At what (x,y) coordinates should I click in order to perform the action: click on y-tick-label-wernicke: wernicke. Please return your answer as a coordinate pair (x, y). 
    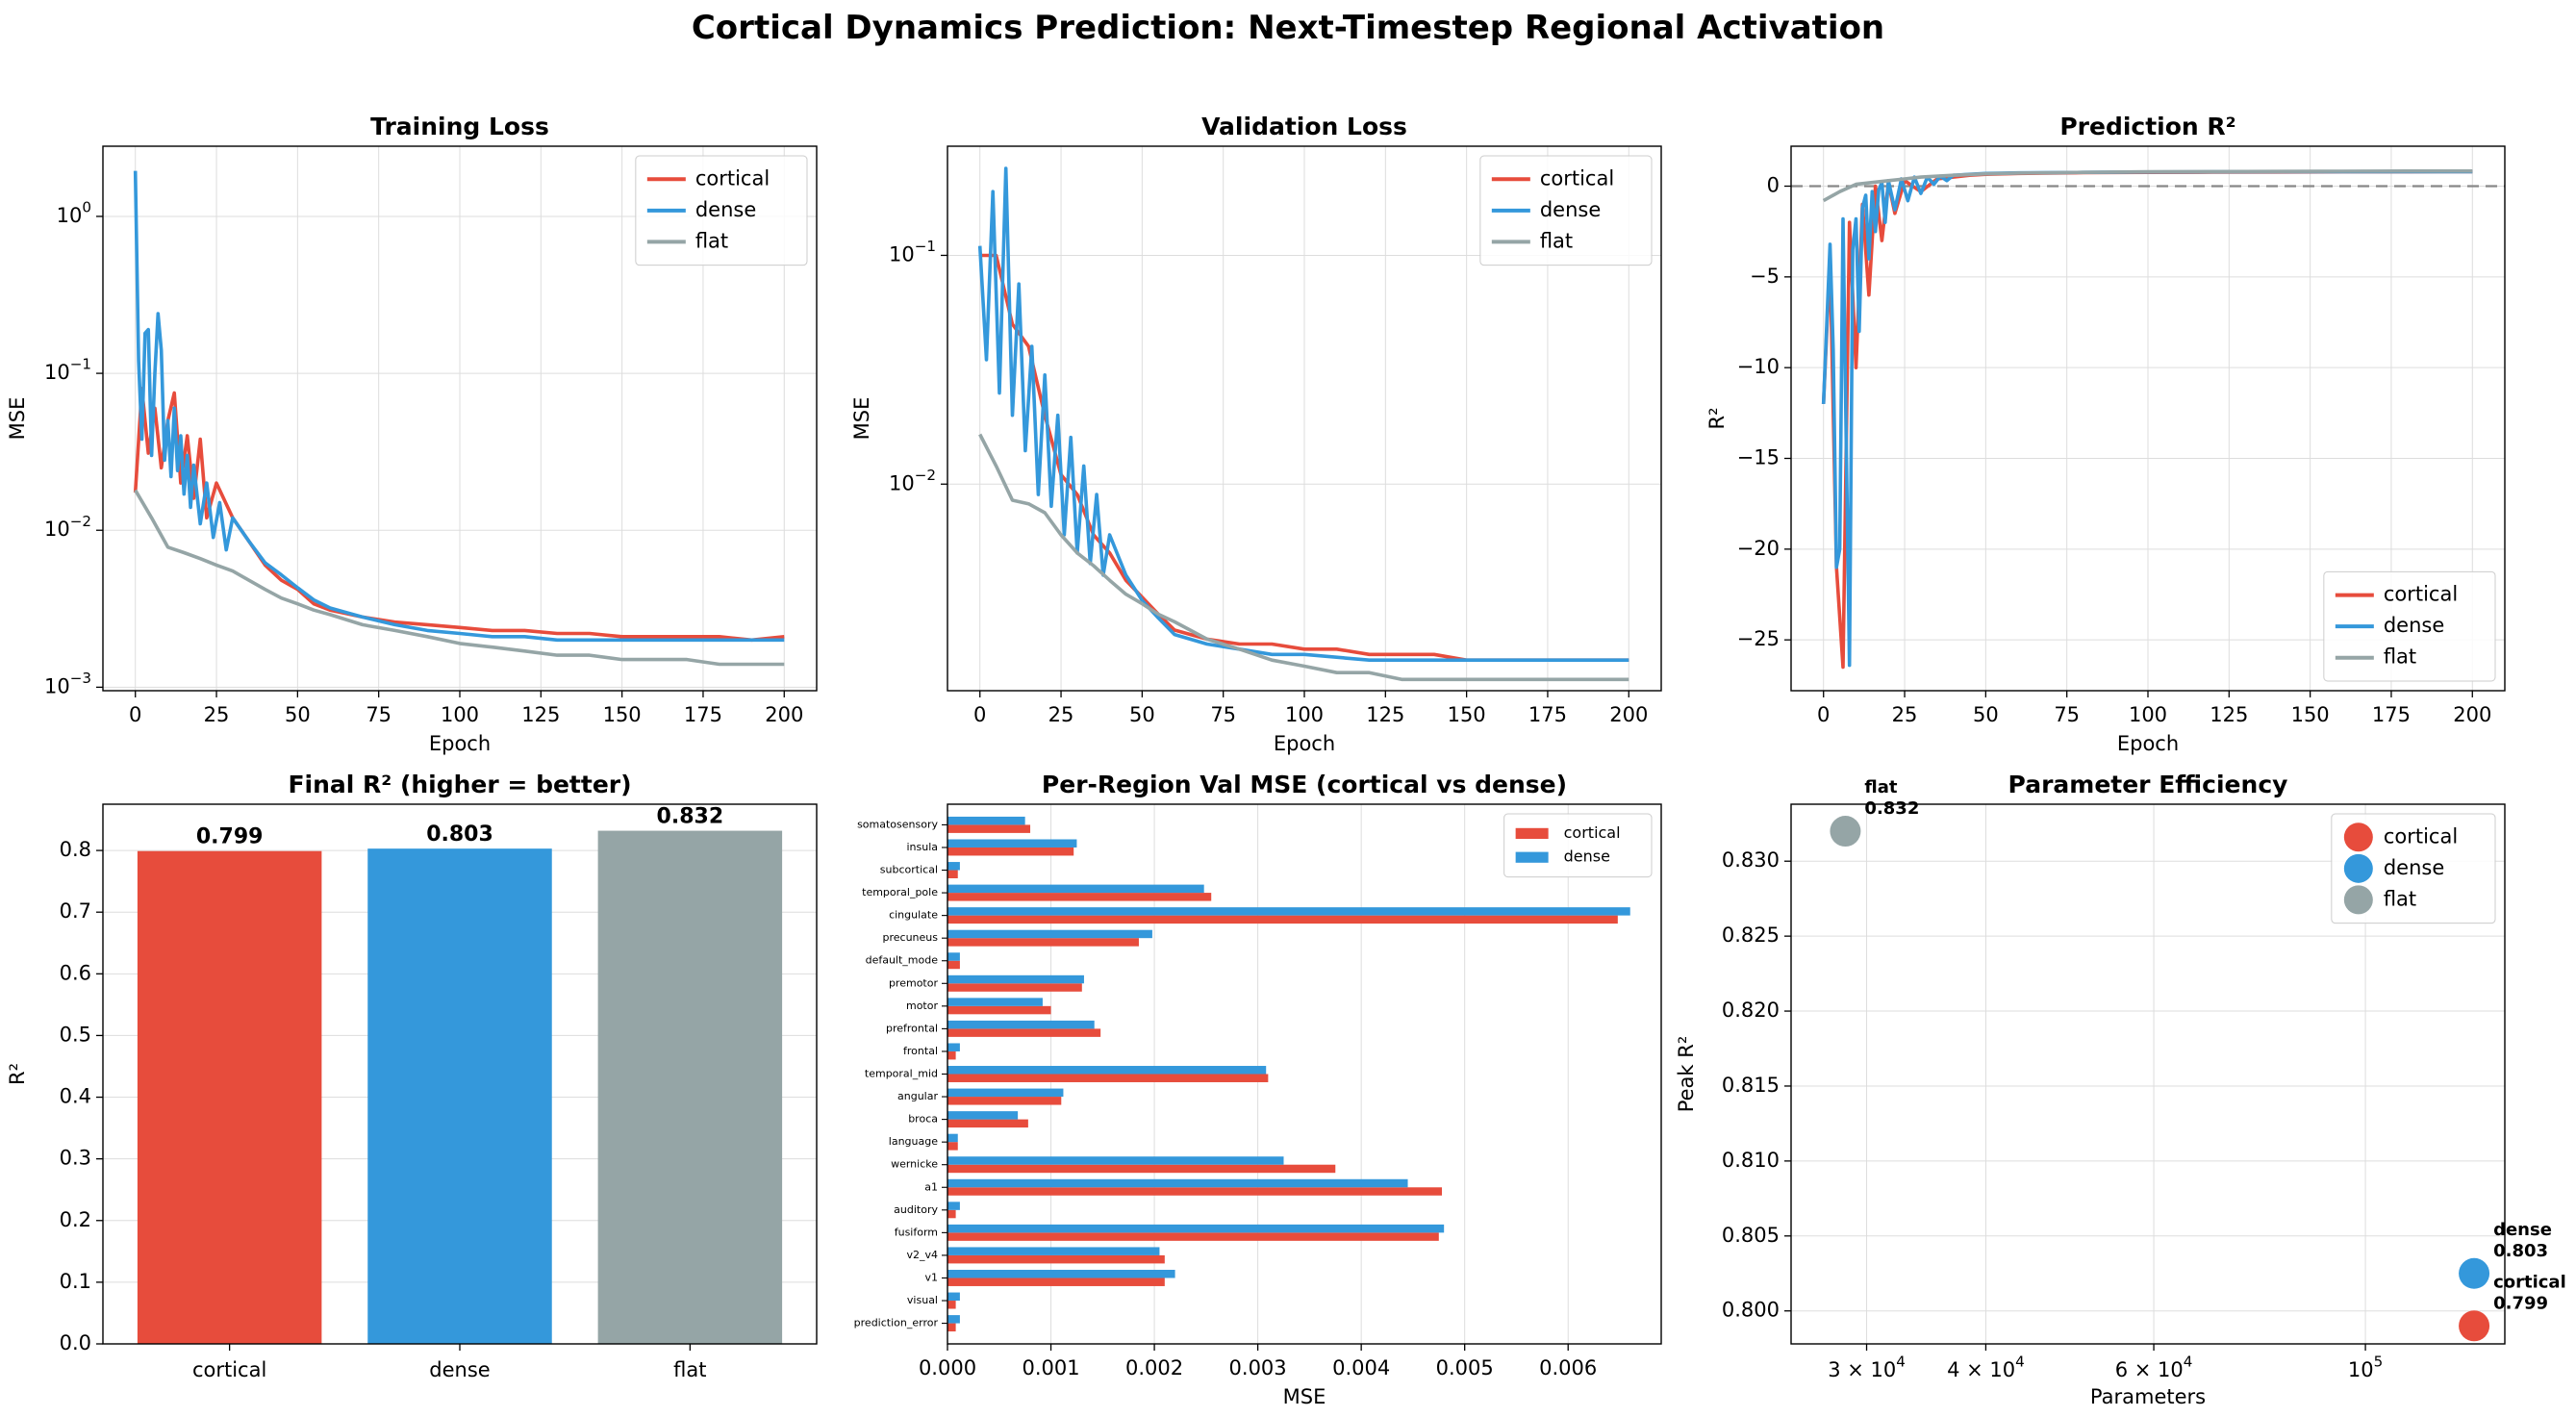
    Looking at the image, I should click on (914, 1164).